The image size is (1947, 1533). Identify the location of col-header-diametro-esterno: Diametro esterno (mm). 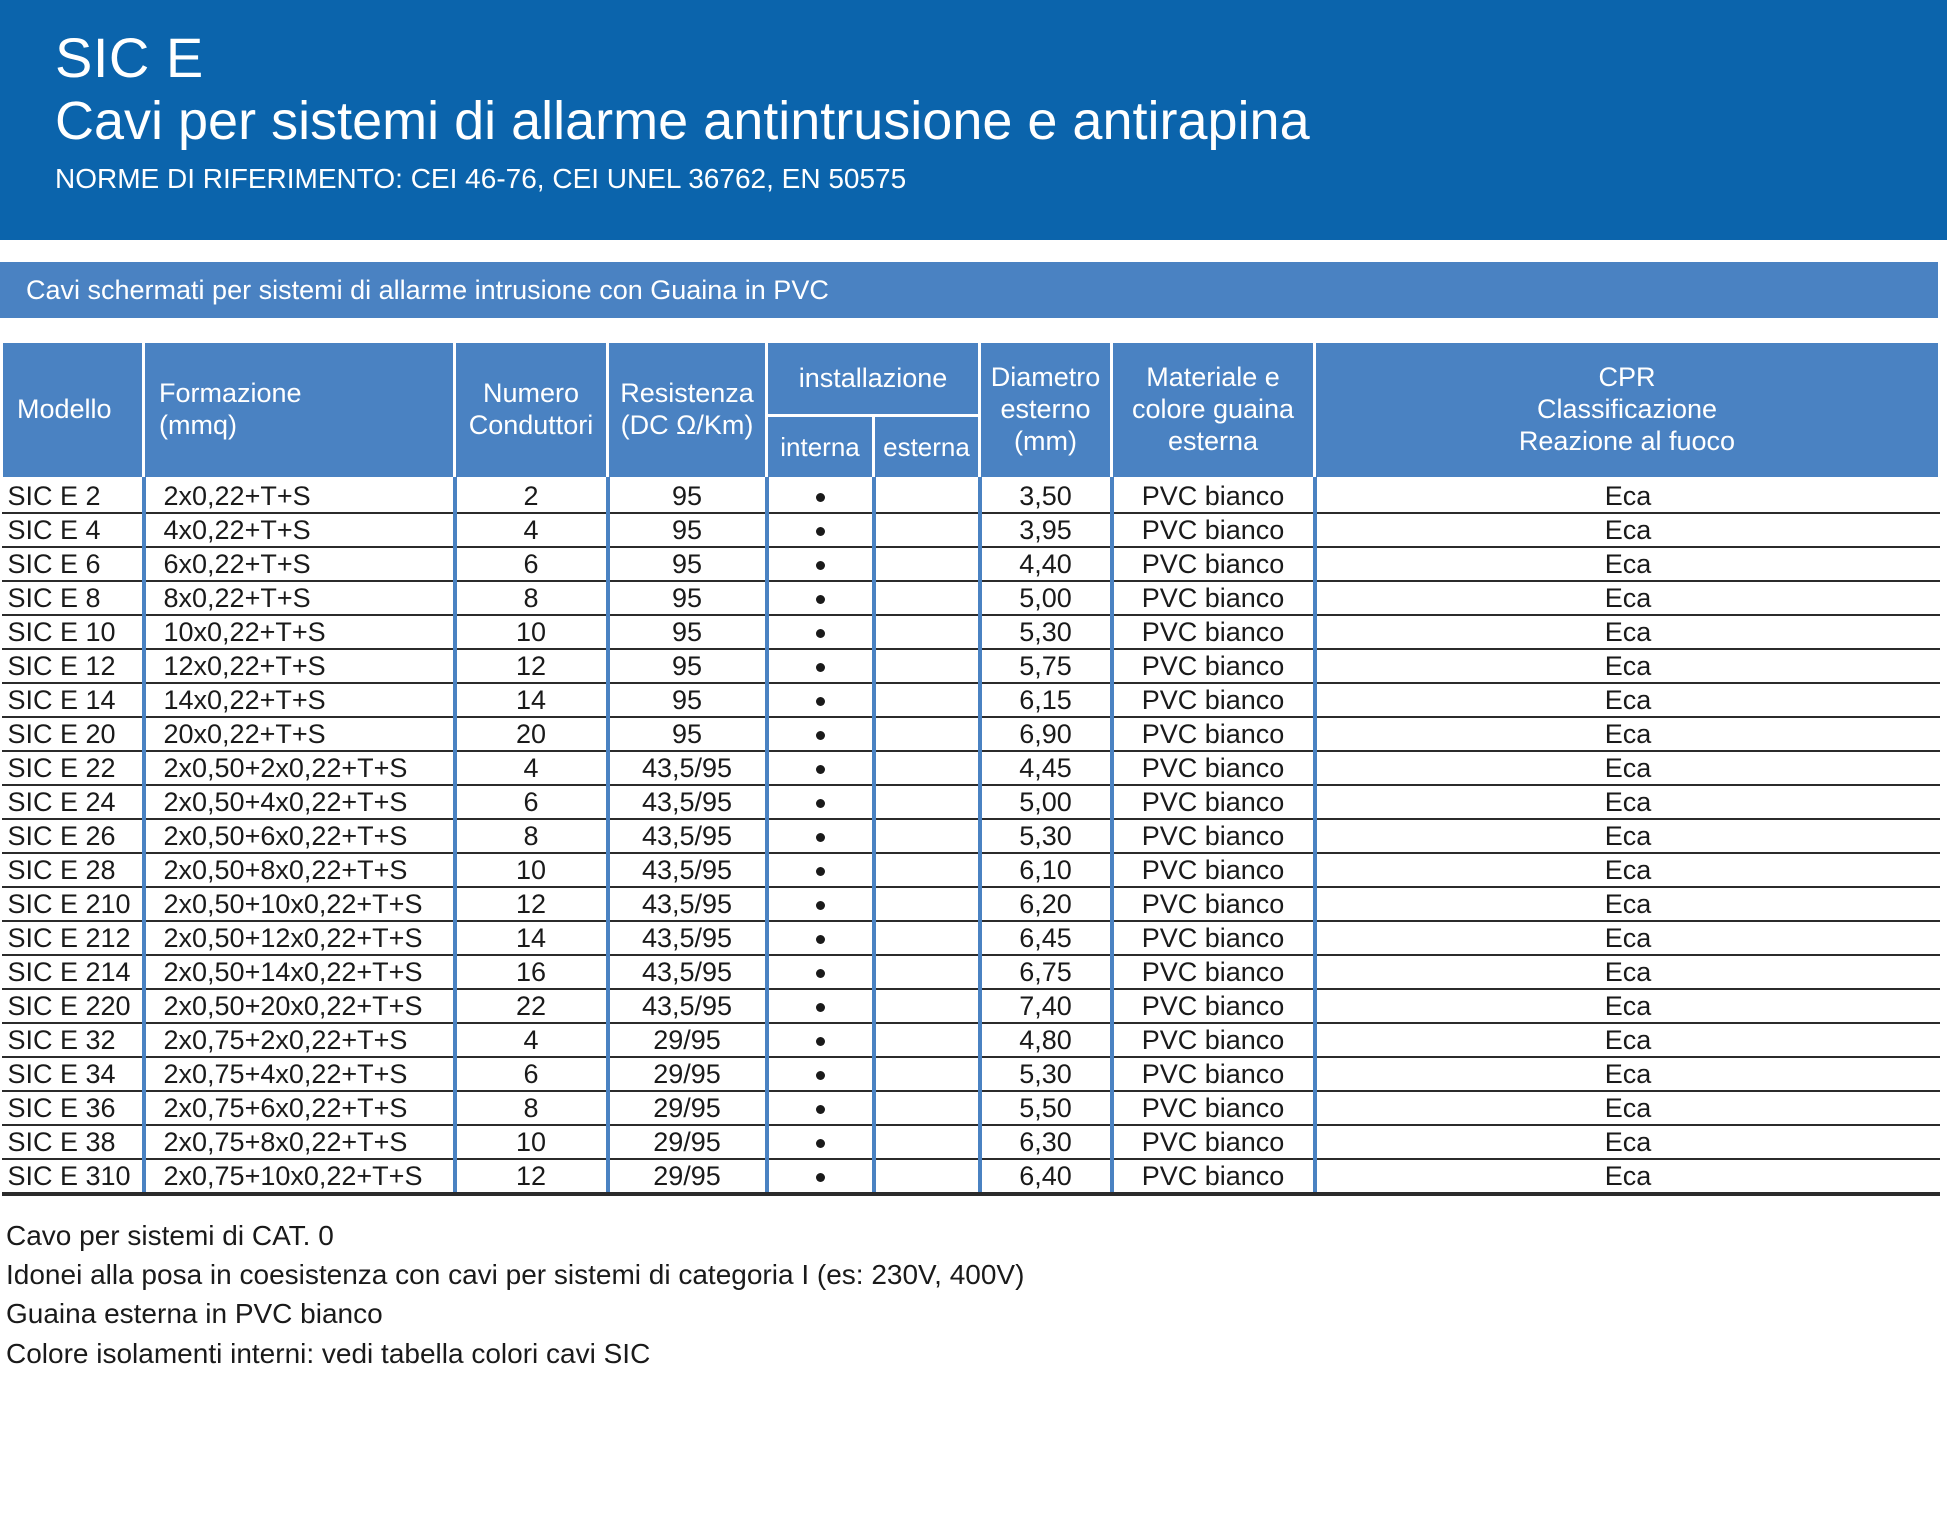
(1045, 410).